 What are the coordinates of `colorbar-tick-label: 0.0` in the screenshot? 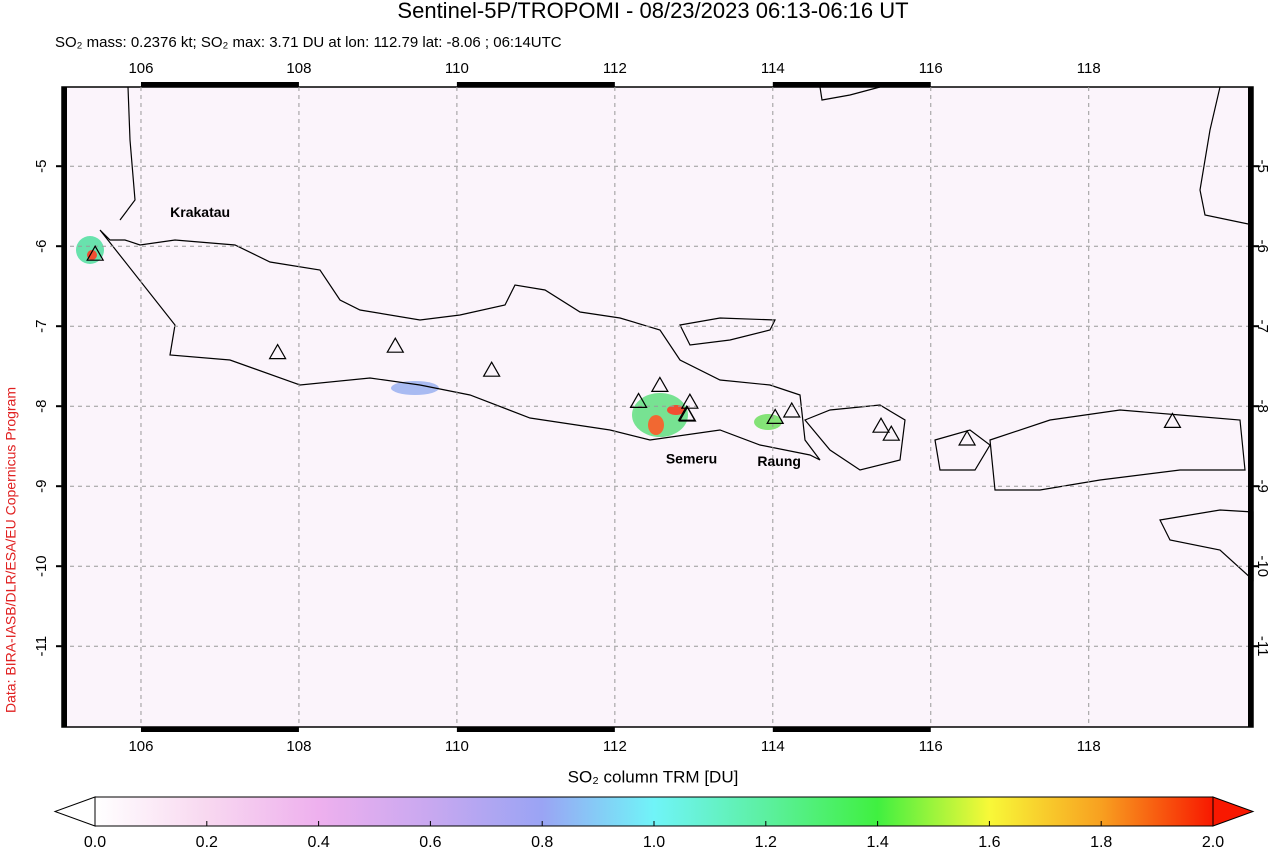 It's located at (95, 842).